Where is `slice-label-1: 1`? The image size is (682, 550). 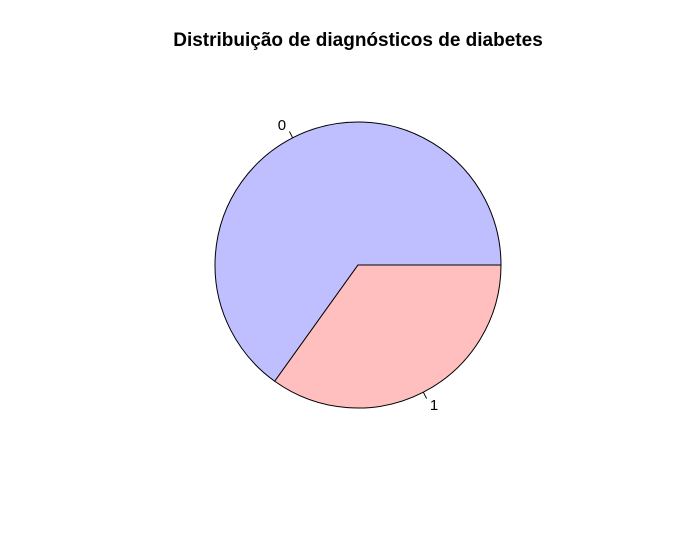
slice-label-1: 1 is located at coordinates (434, 405).